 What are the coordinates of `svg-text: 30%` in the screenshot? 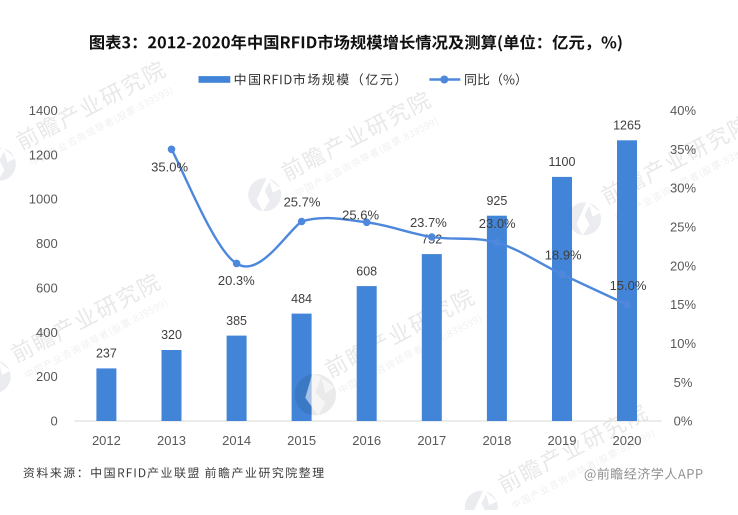 It's located at (683, 188).